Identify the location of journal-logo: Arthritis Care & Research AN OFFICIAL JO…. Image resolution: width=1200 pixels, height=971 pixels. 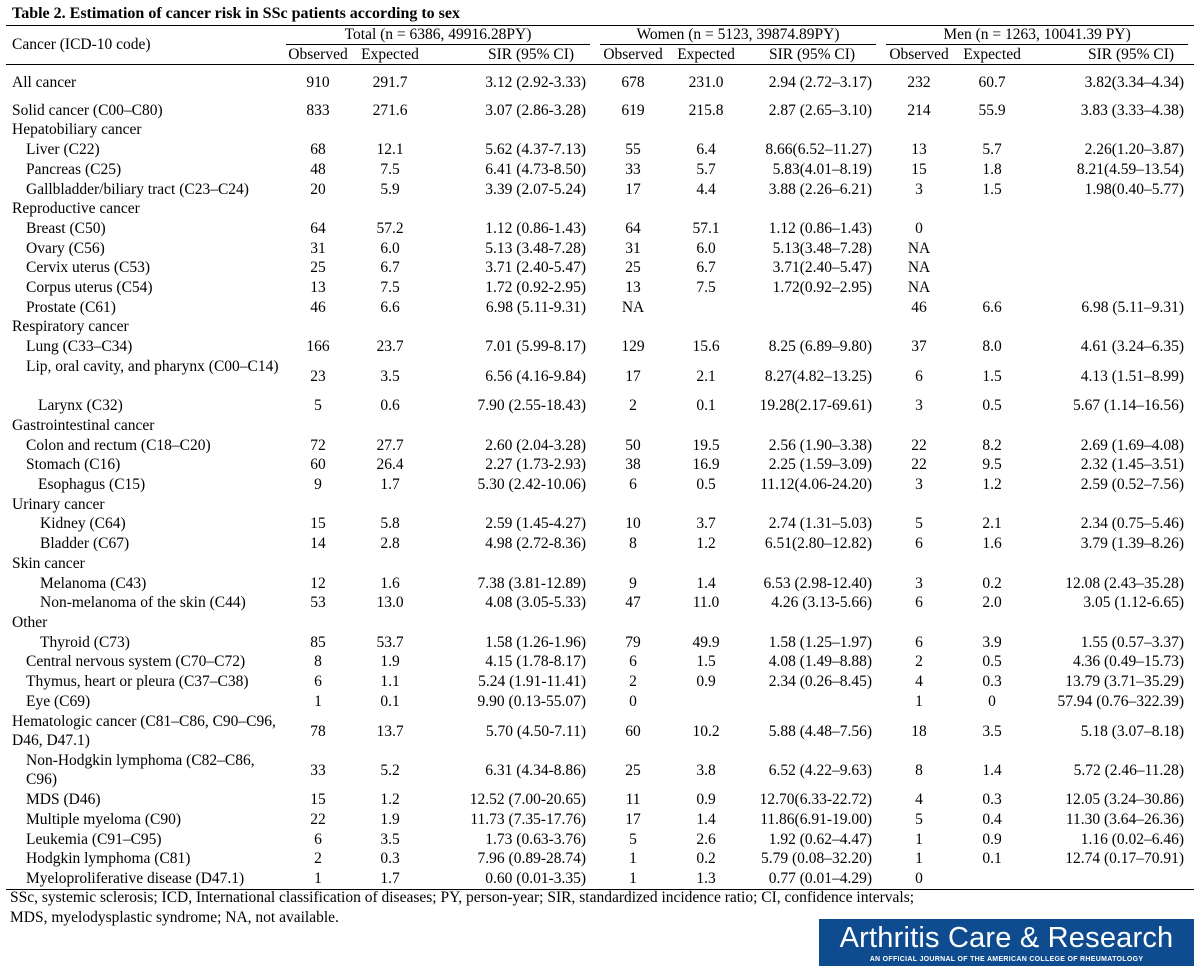
(1006, 942).